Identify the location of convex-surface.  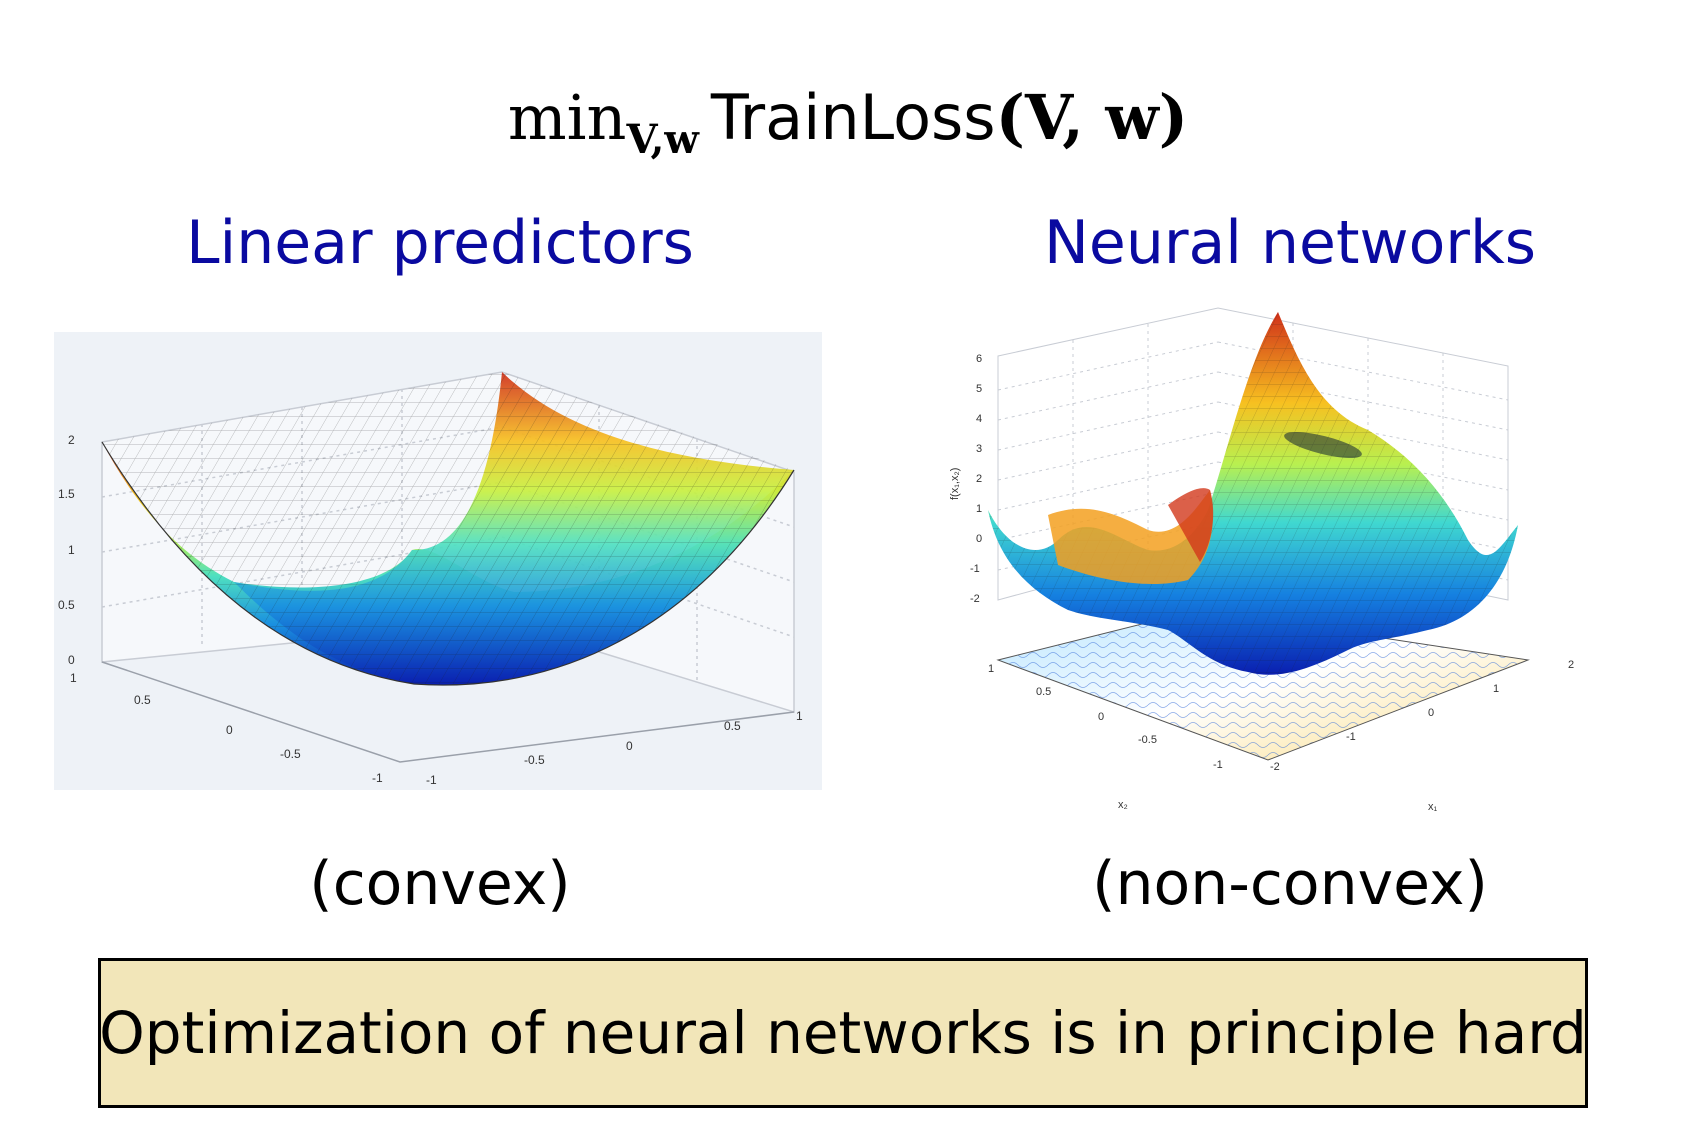
(448, 529).